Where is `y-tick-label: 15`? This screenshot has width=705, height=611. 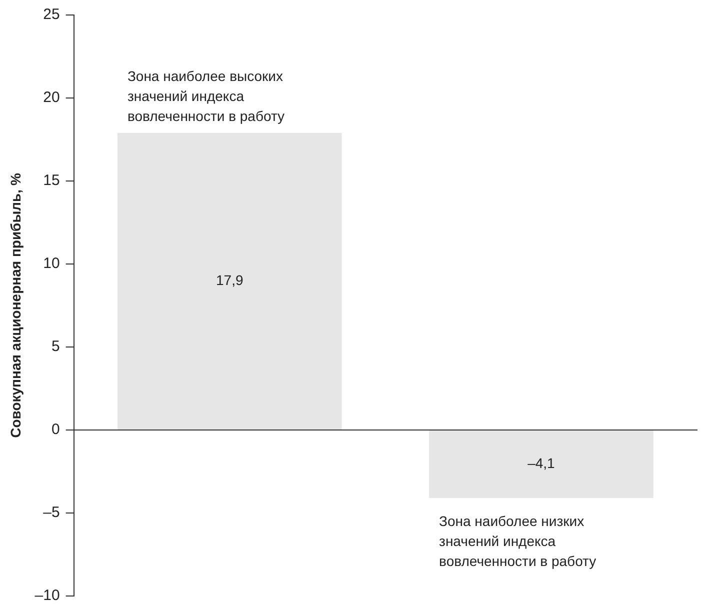 y-tick-label: 15 is located at coordinates (51, 181).